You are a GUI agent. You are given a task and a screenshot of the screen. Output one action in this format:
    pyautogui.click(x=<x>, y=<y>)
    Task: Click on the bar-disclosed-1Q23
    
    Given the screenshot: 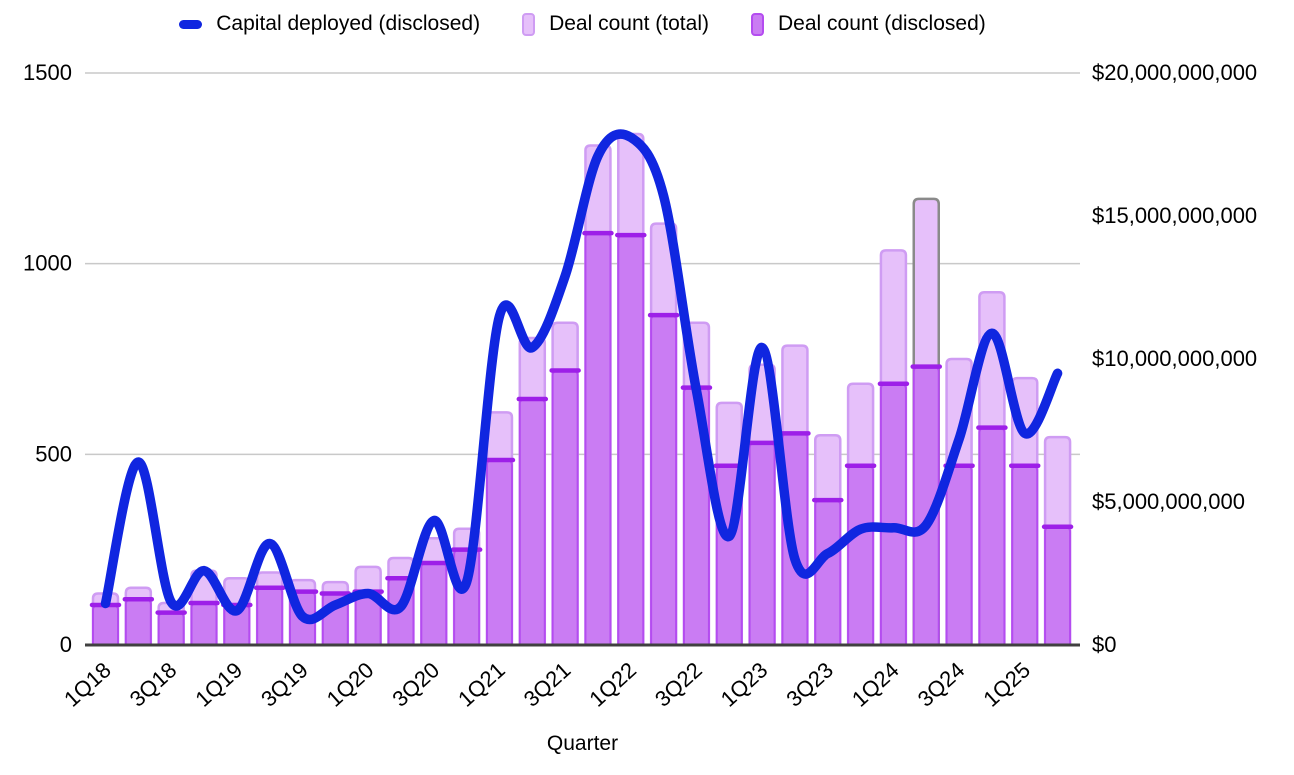 What is the action you would take?
    pyautogui.click(x=762, y=543)
    